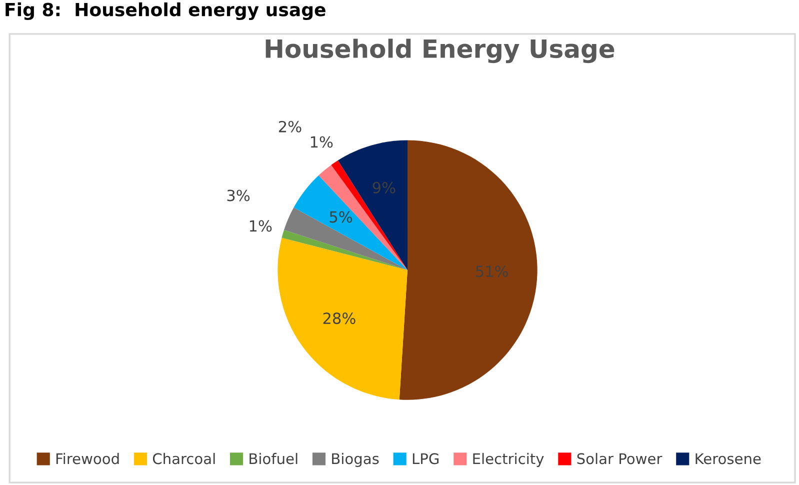 Image resolution: width=799 pixels, height=485 pixels. I want to click on data-label: 2%, so click(290, 126).